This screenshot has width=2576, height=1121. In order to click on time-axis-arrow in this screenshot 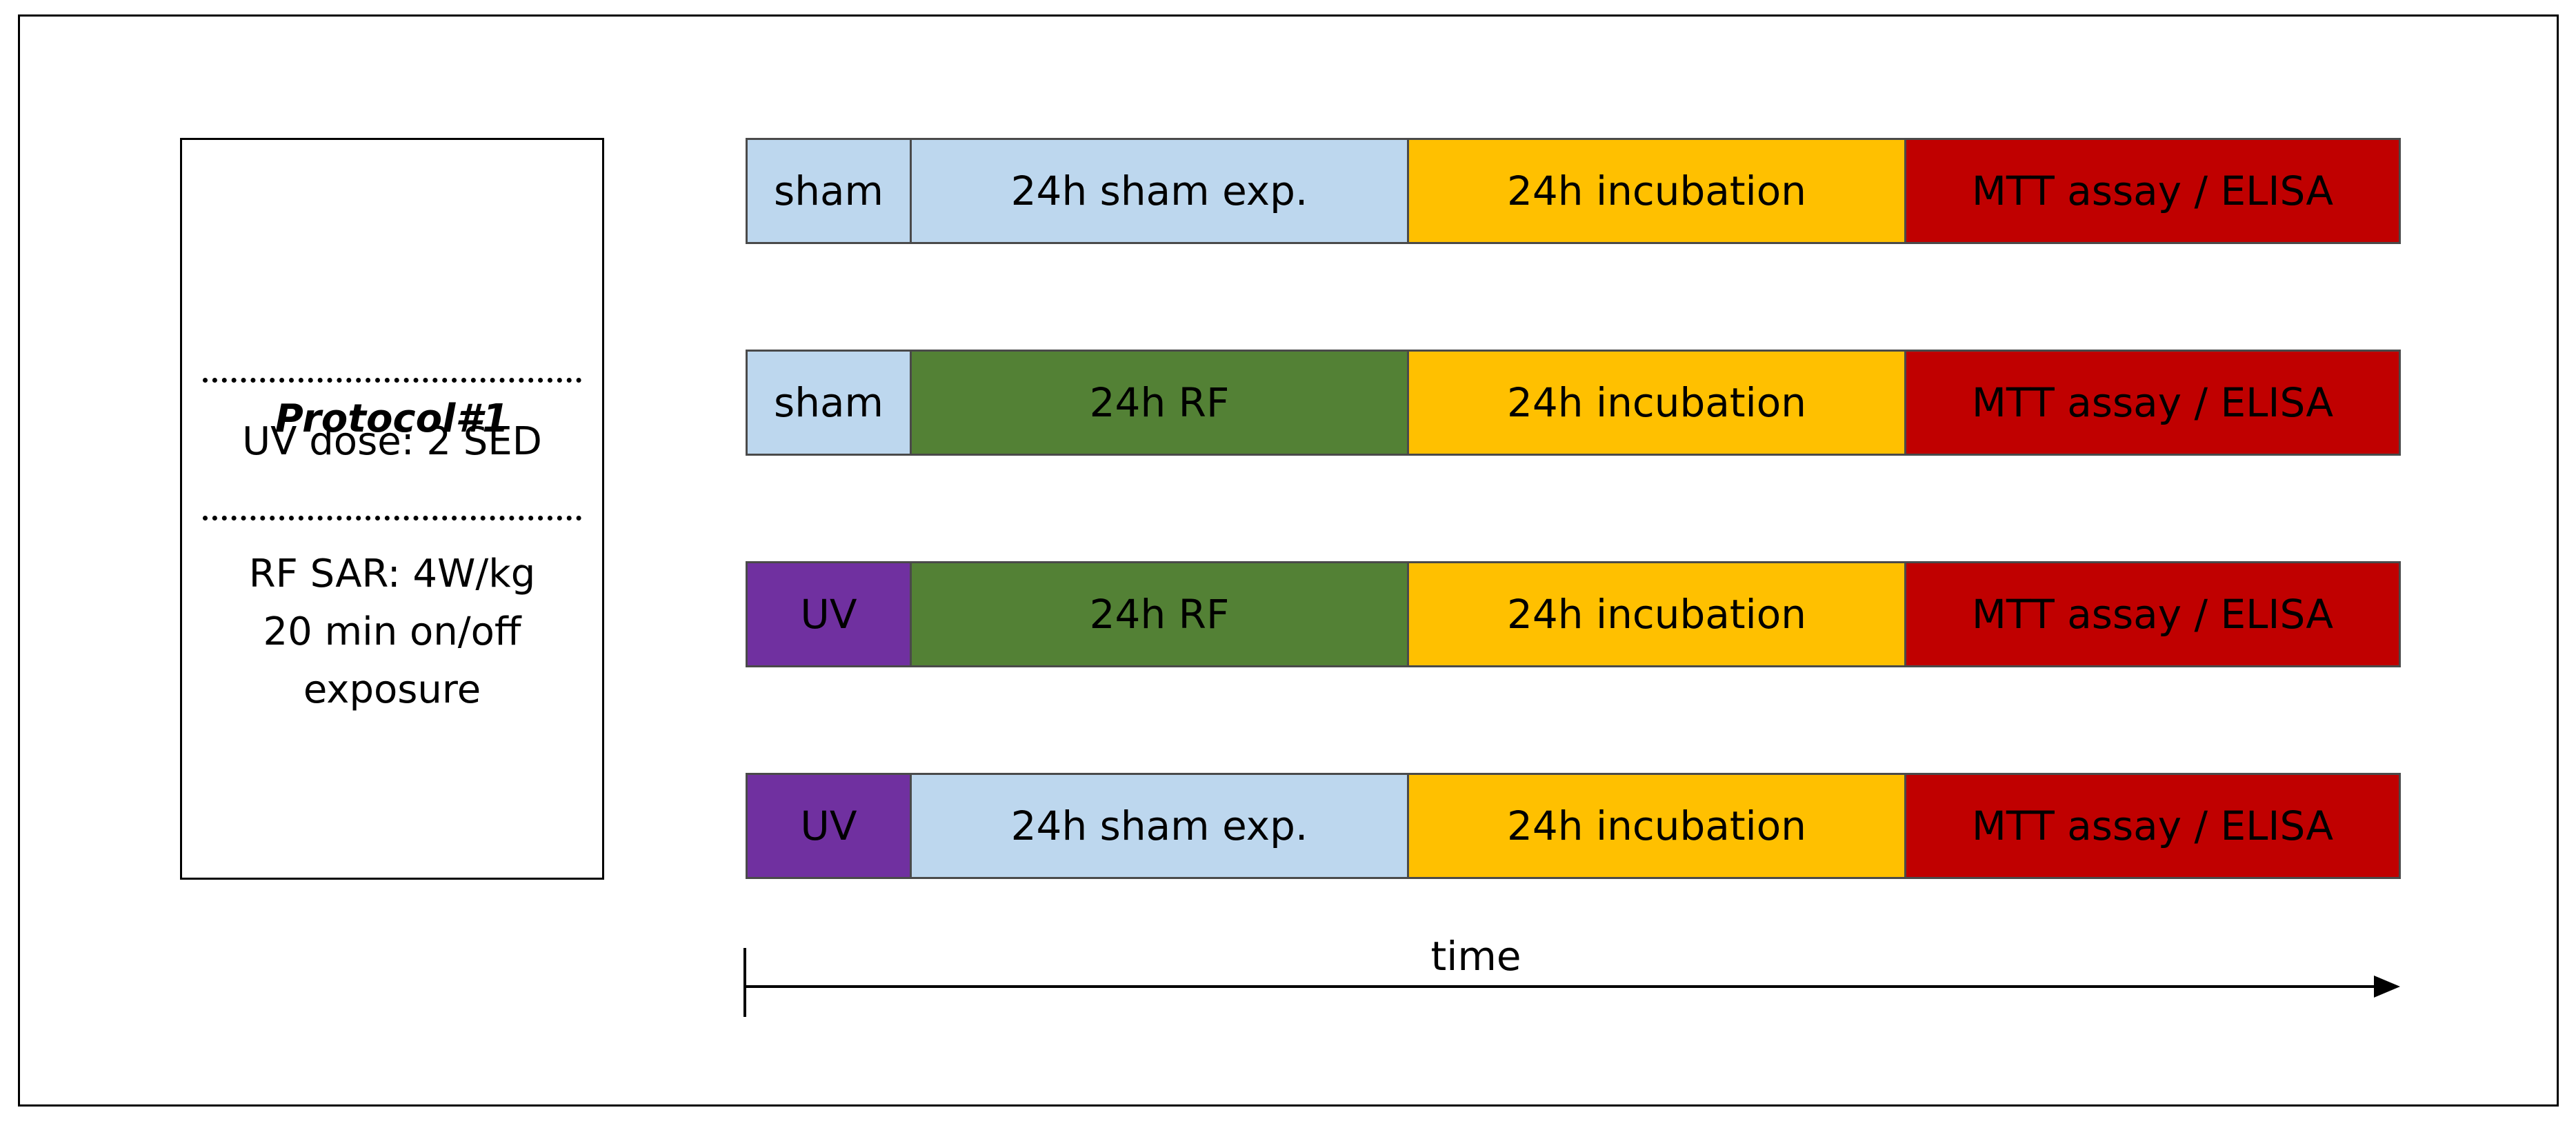, I will do `click(1571, 982)`.